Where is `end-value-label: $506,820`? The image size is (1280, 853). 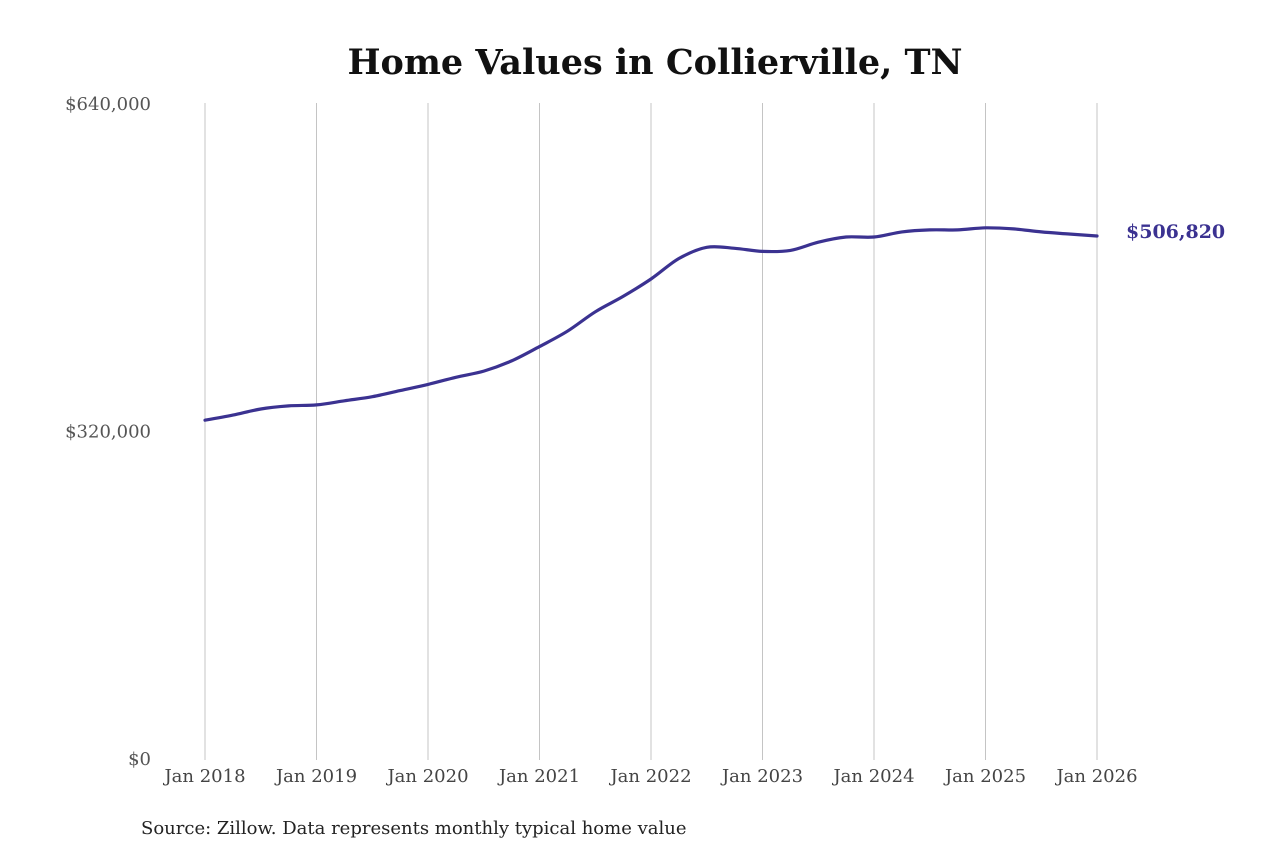
end-value-label: $506,820 is located at coordinates (1175, 232).